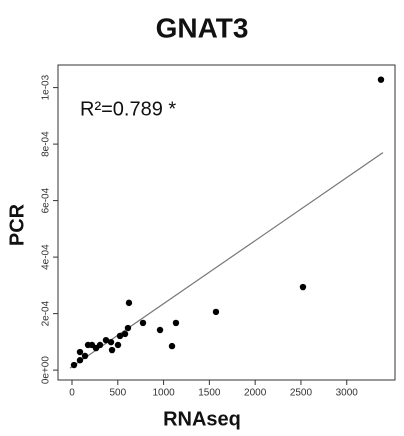 The width and height of the screenshot is (404, 436). What do you see at coordinates (202, 27) in the screenshot?
I see `chart-title: GNAT3` at bounding box center [202, 27].